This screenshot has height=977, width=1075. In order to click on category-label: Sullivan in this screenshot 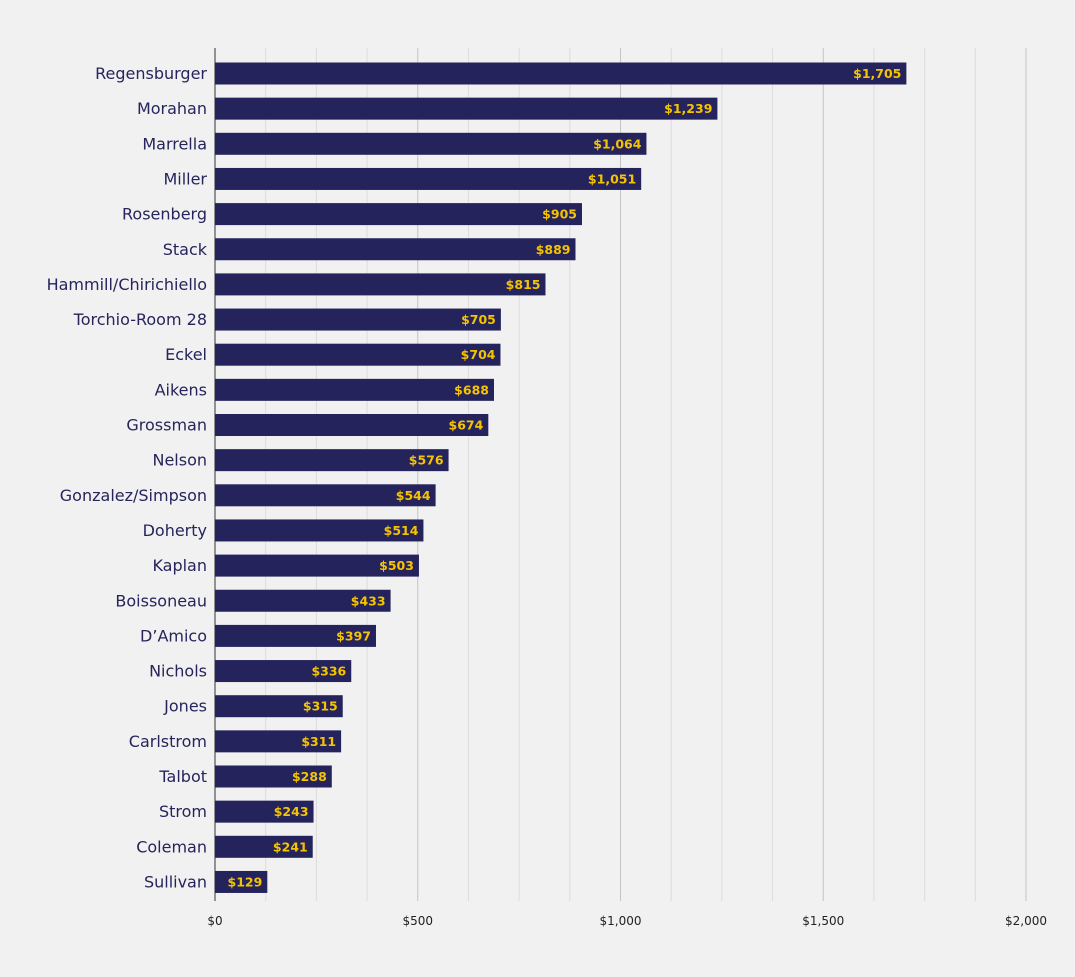, I will do `click(175, 881)`.